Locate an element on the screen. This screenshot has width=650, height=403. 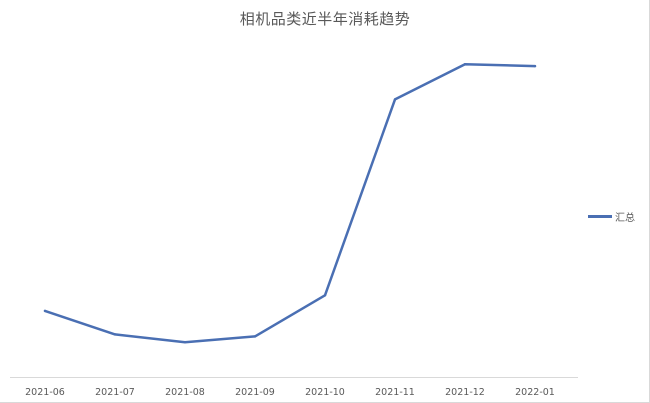
x-tick-label: 2021-09 is located at coordinates (255, 392).